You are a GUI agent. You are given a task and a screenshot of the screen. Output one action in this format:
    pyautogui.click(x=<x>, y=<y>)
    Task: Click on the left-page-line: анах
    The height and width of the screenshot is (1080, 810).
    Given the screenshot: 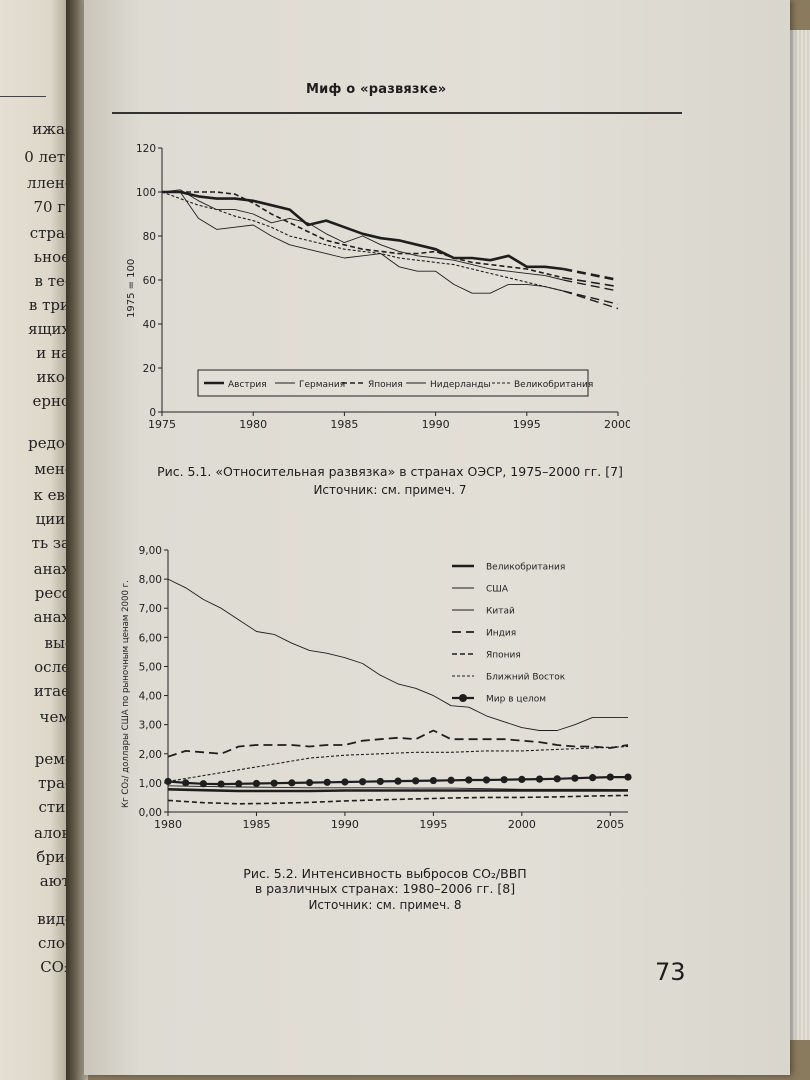 What is the action you would take?
    pyautogui.click(x=51, y=617)
    